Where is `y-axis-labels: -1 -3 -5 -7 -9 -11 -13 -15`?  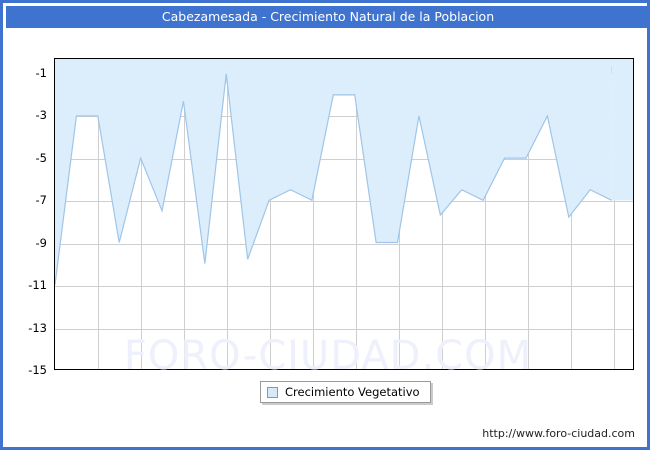 y-axis-labels: -1 -3 -5 -7 -9 -11 -13 -15 is located at coordinates (27, 202).